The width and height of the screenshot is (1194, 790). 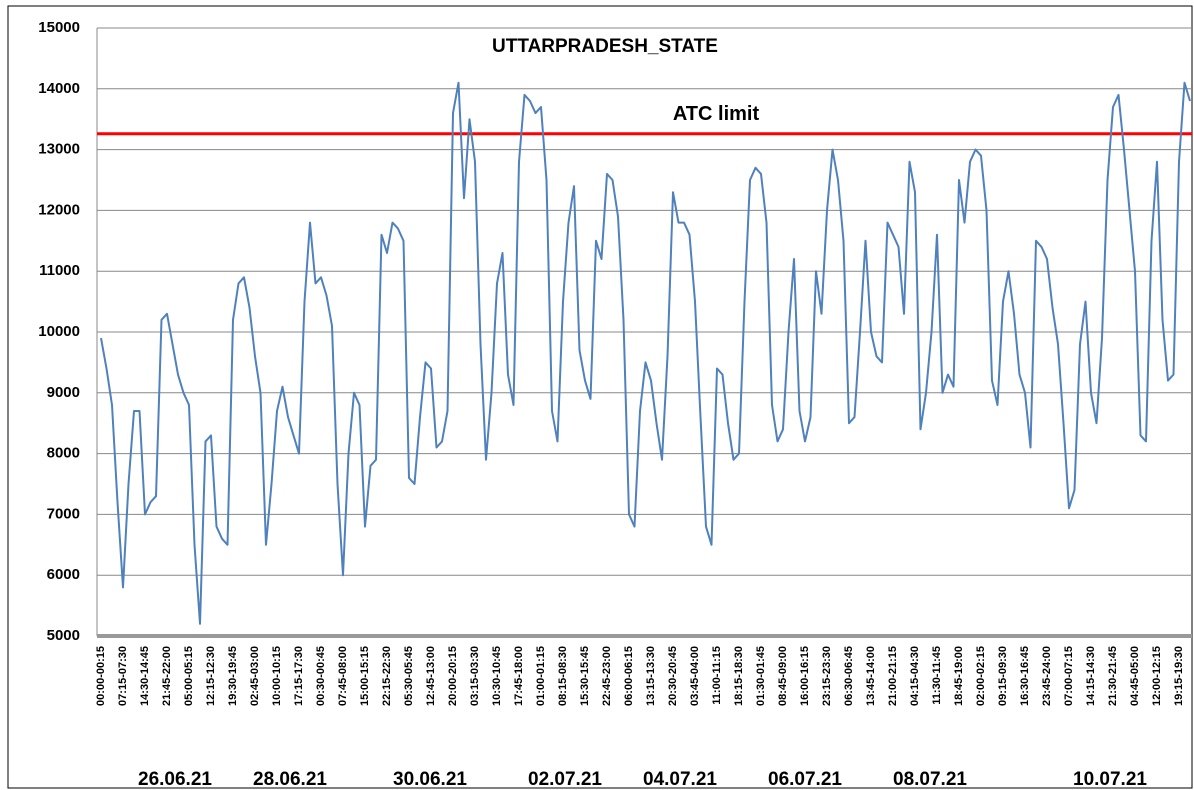 I want to click on x-tick-label: 06:00-06:15, so click(x=629, y=676).